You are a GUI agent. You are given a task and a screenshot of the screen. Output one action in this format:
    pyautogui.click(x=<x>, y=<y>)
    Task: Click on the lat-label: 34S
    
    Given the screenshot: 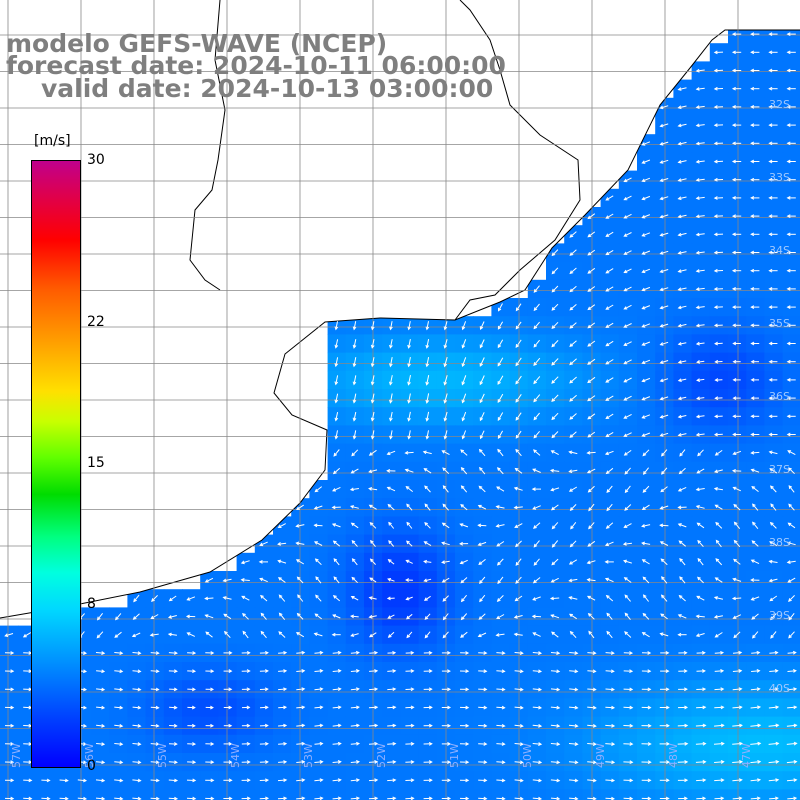 What is the action you would take?
    pyautogui.click(x=779, y=250)
    